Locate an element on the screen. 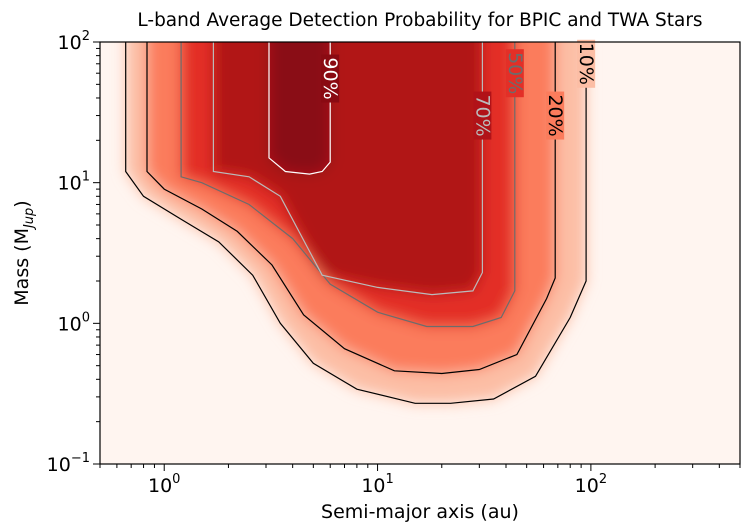 The image size is (750, 531). x-tick-label: 10¹ is located at coordinates (377, 484).